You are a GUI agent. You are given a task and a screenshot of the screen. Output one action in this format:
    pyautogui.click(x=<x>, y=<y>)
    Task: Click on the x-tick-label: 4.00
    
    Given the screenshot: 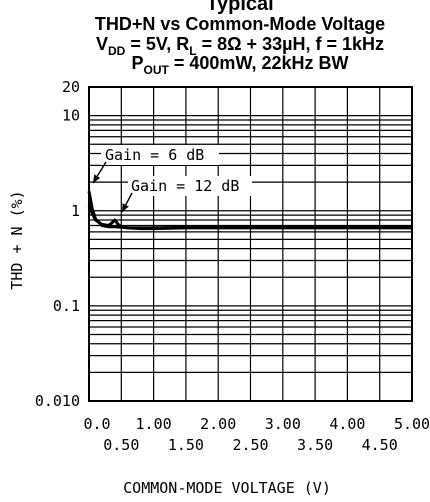 What is the action you would take?
    pyautogui.click(x=347, y=424)
    